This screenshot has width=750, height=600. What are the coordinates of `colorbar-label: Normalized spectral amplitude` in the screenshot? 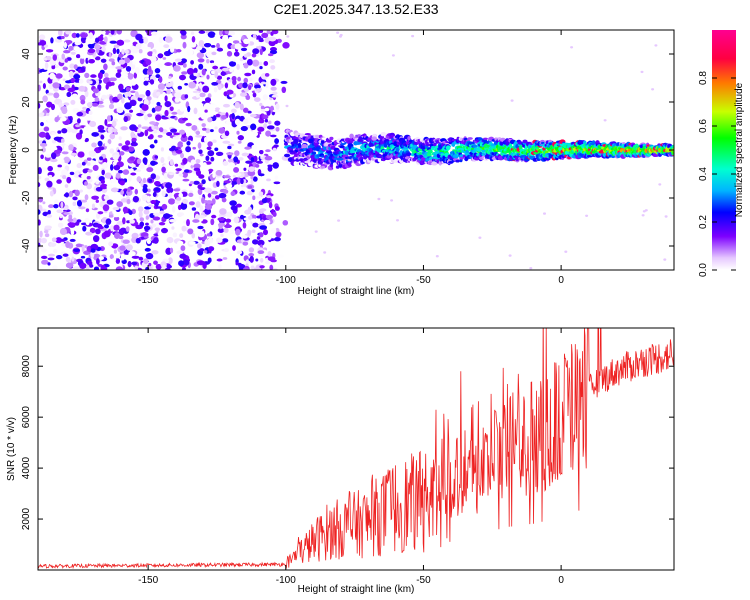 It's located at (739, 149).